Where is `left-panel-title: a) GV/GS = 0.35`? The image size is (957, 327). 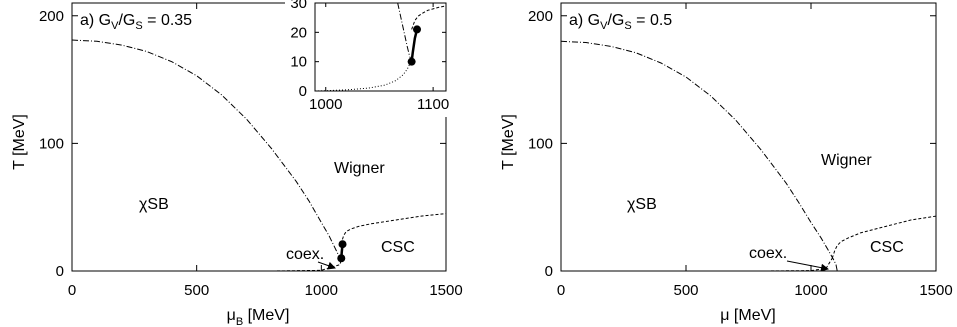 left-panel-title: a) GV/GS = 0.35 is located at coordinates (136, 22).